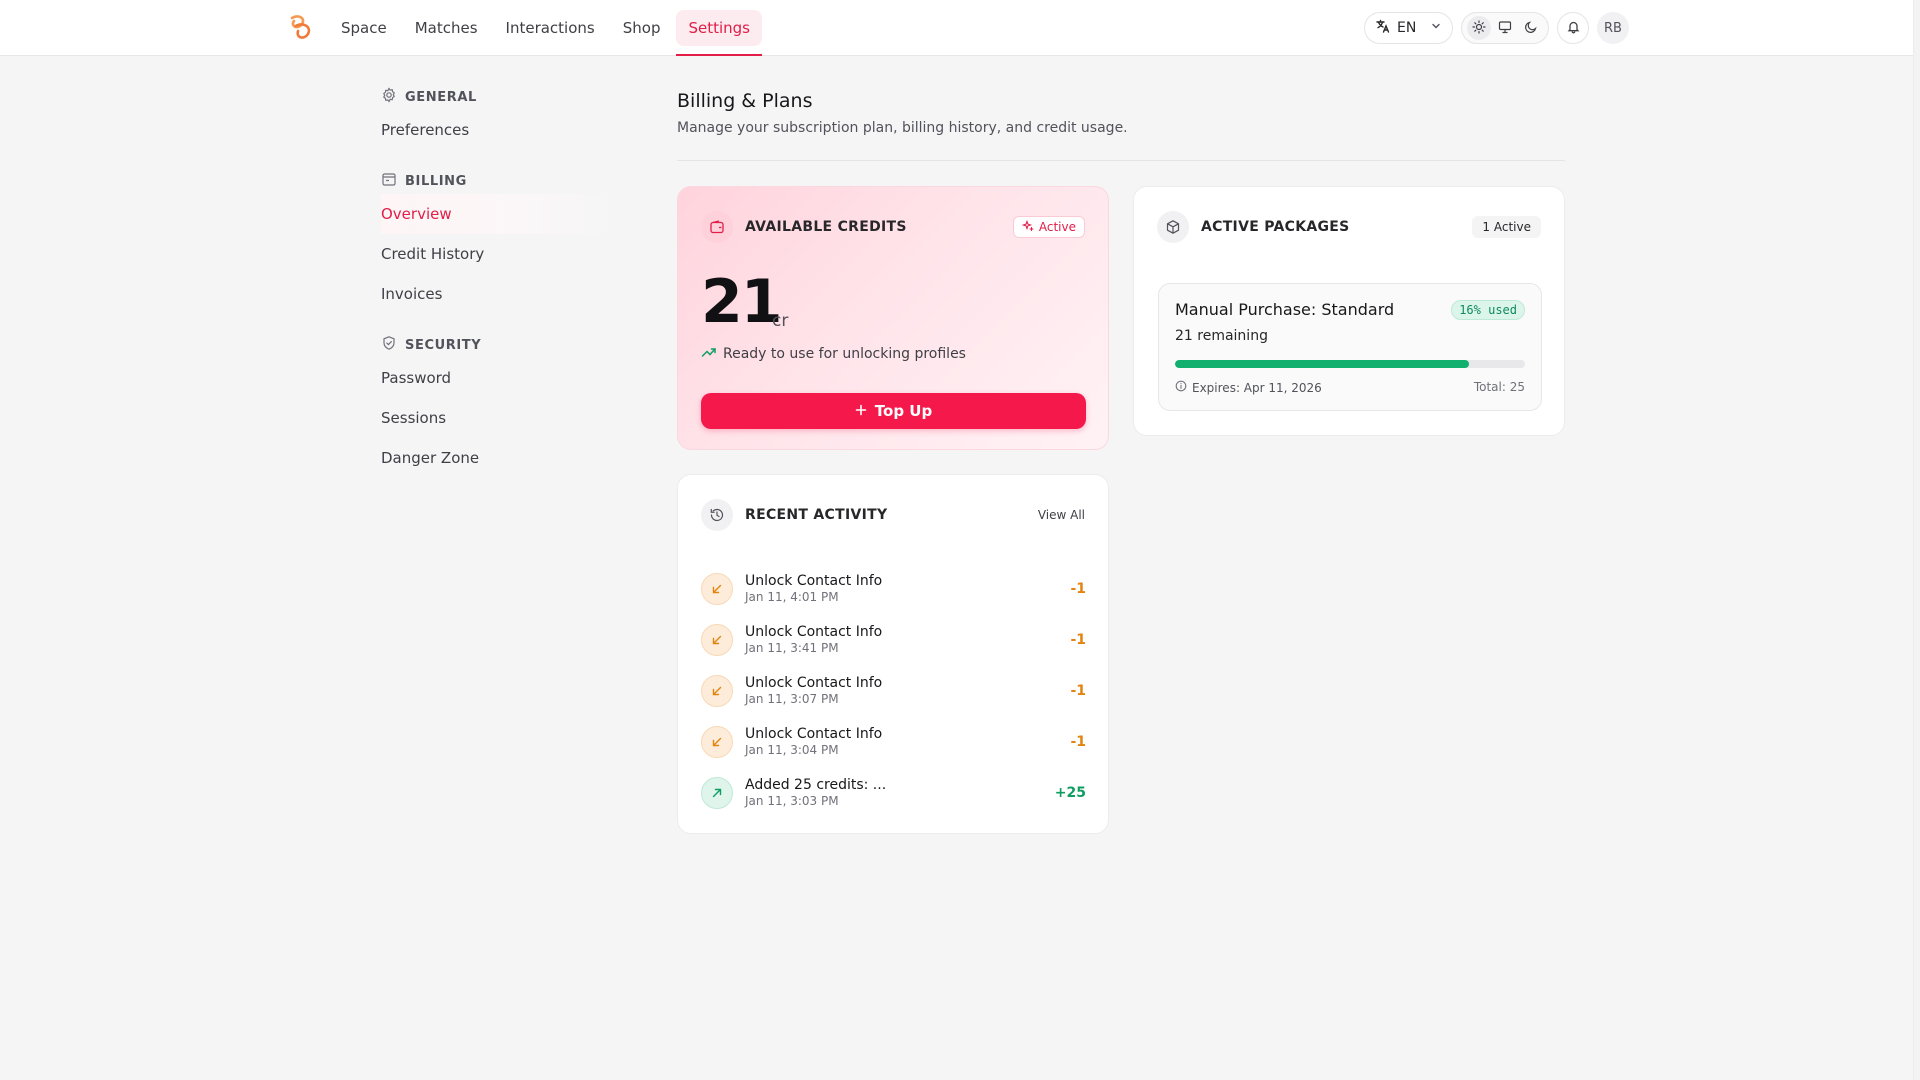 This screenshot has width=1920, height=1080. Describe the element at coordinates (709, 354) in the screenshot. I see `trending-up-icon` at that location.